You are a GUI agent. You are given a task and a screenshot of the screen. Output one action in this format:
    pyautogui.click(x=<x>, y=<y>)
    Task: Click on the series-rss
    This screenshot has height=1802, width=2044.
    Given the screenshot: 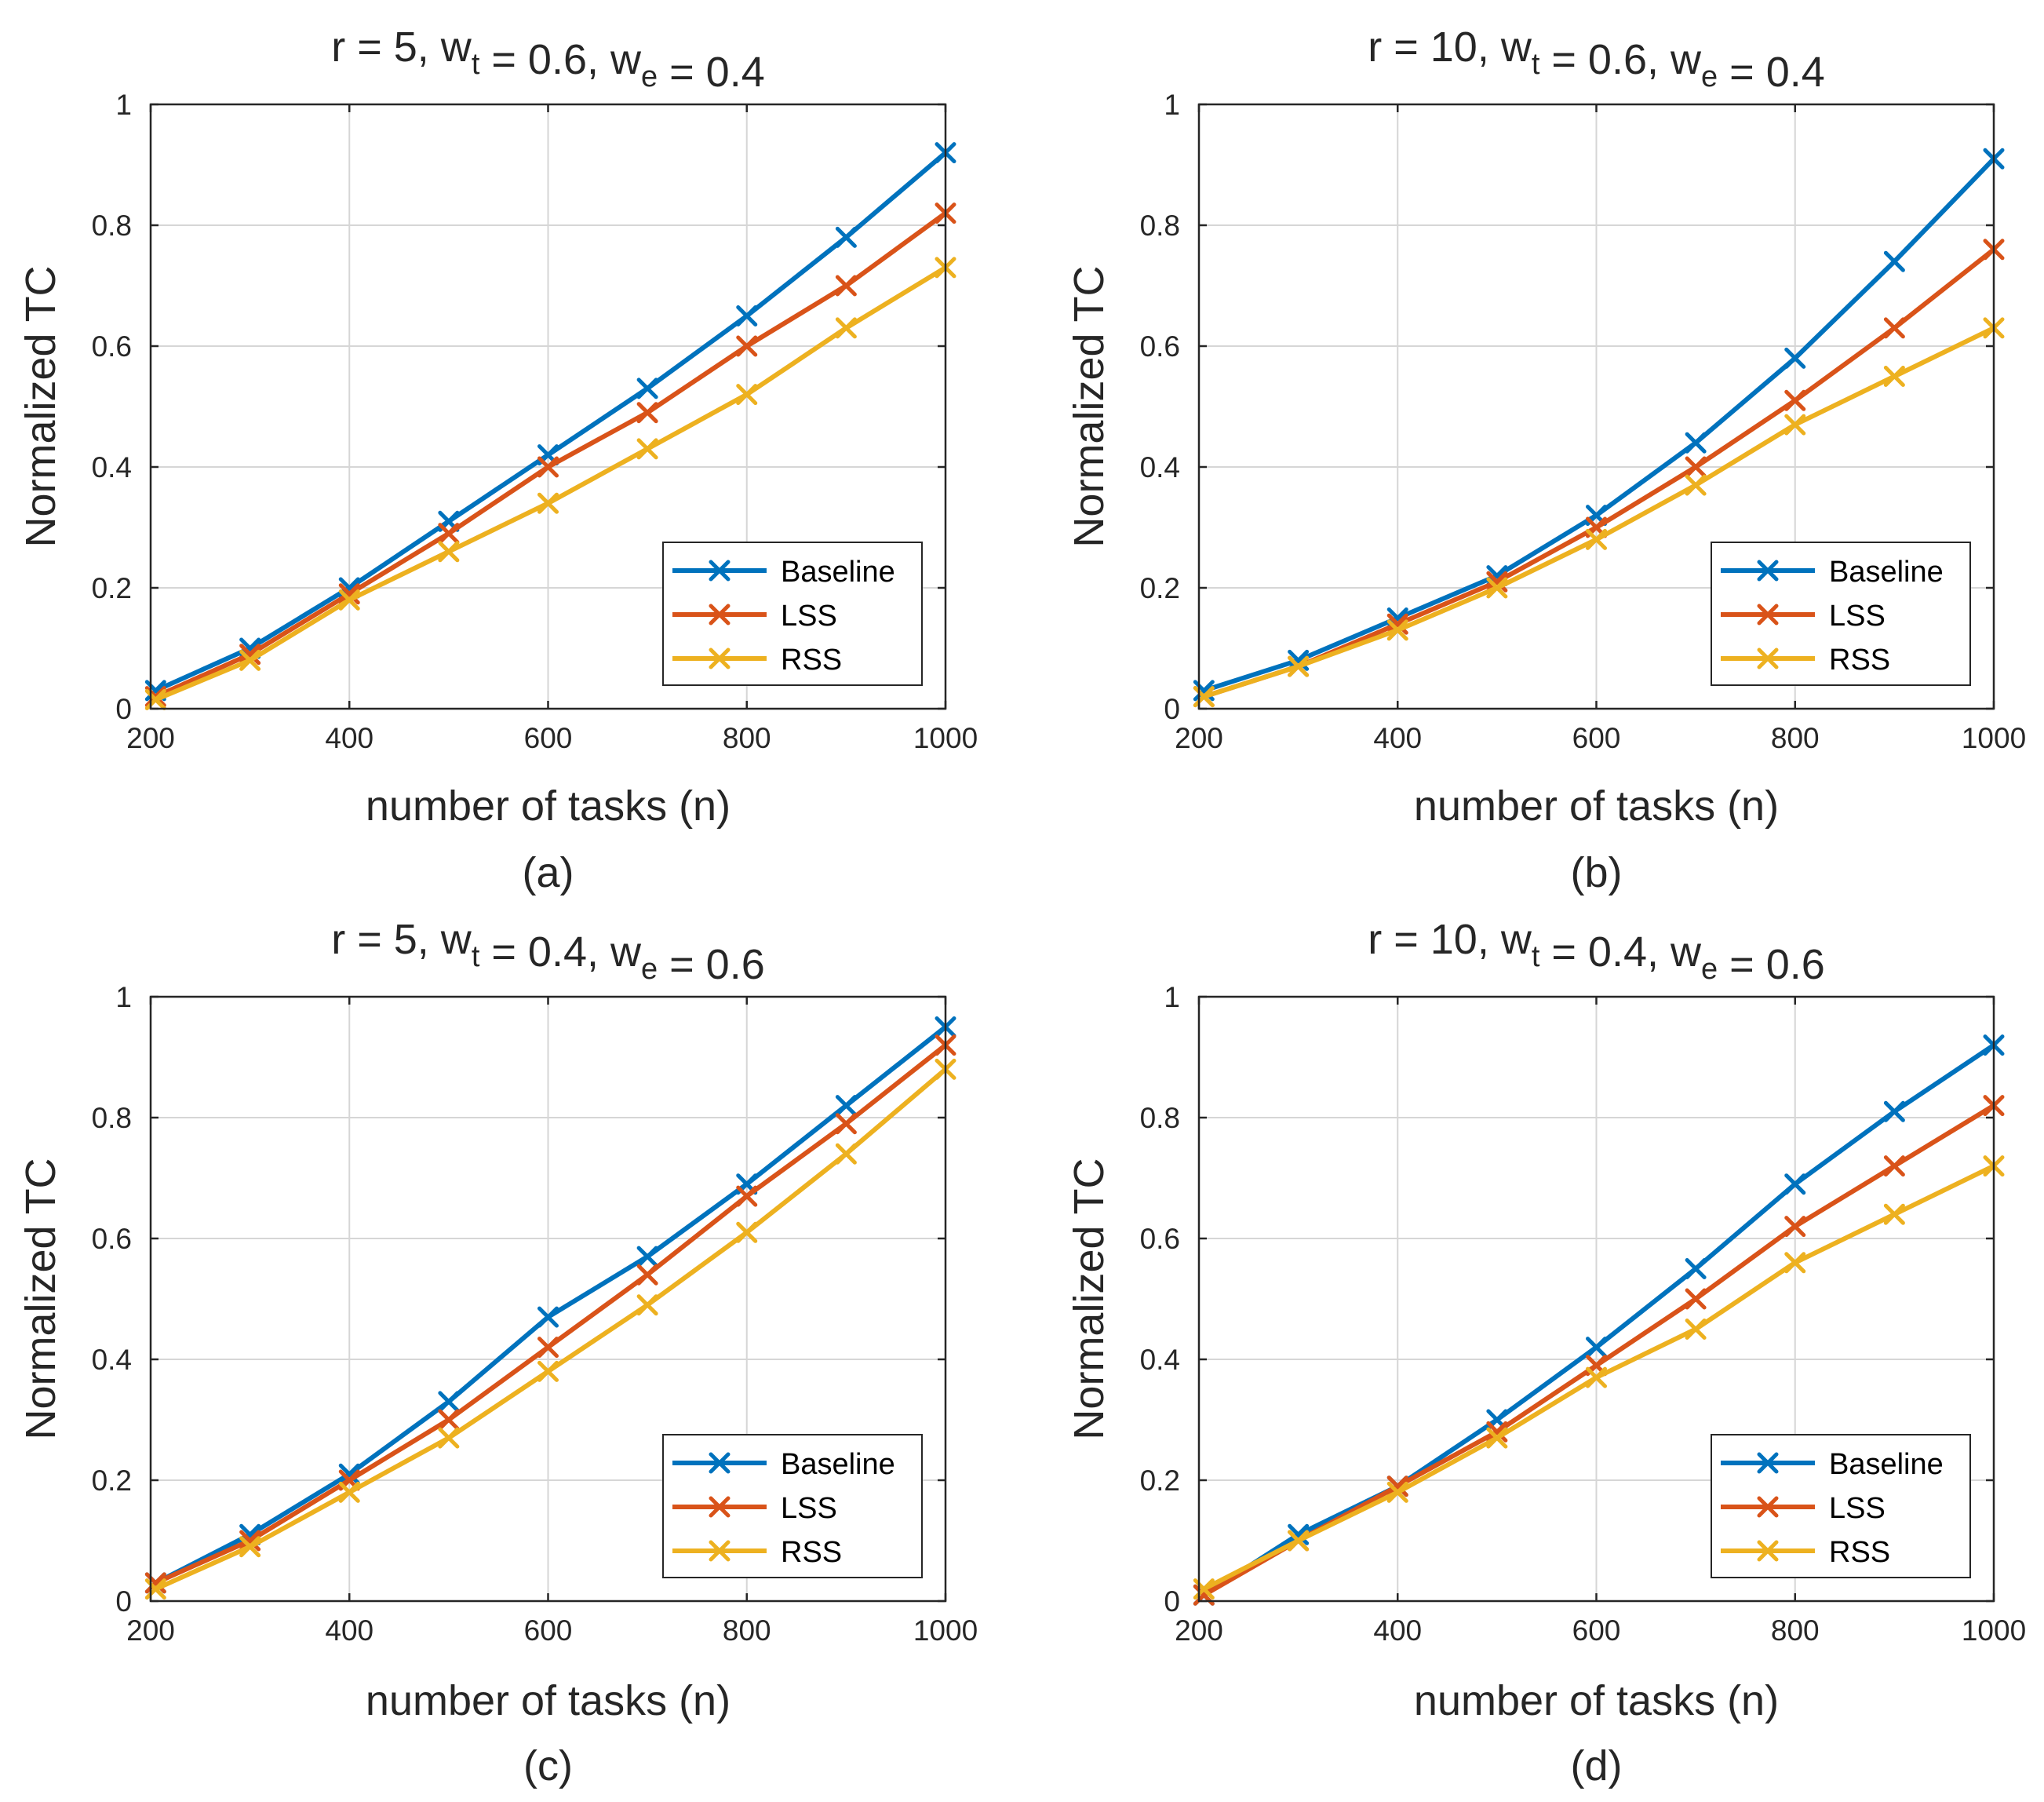 What is the action you would take?
    pyautogui.click(x=550, y=484)
    